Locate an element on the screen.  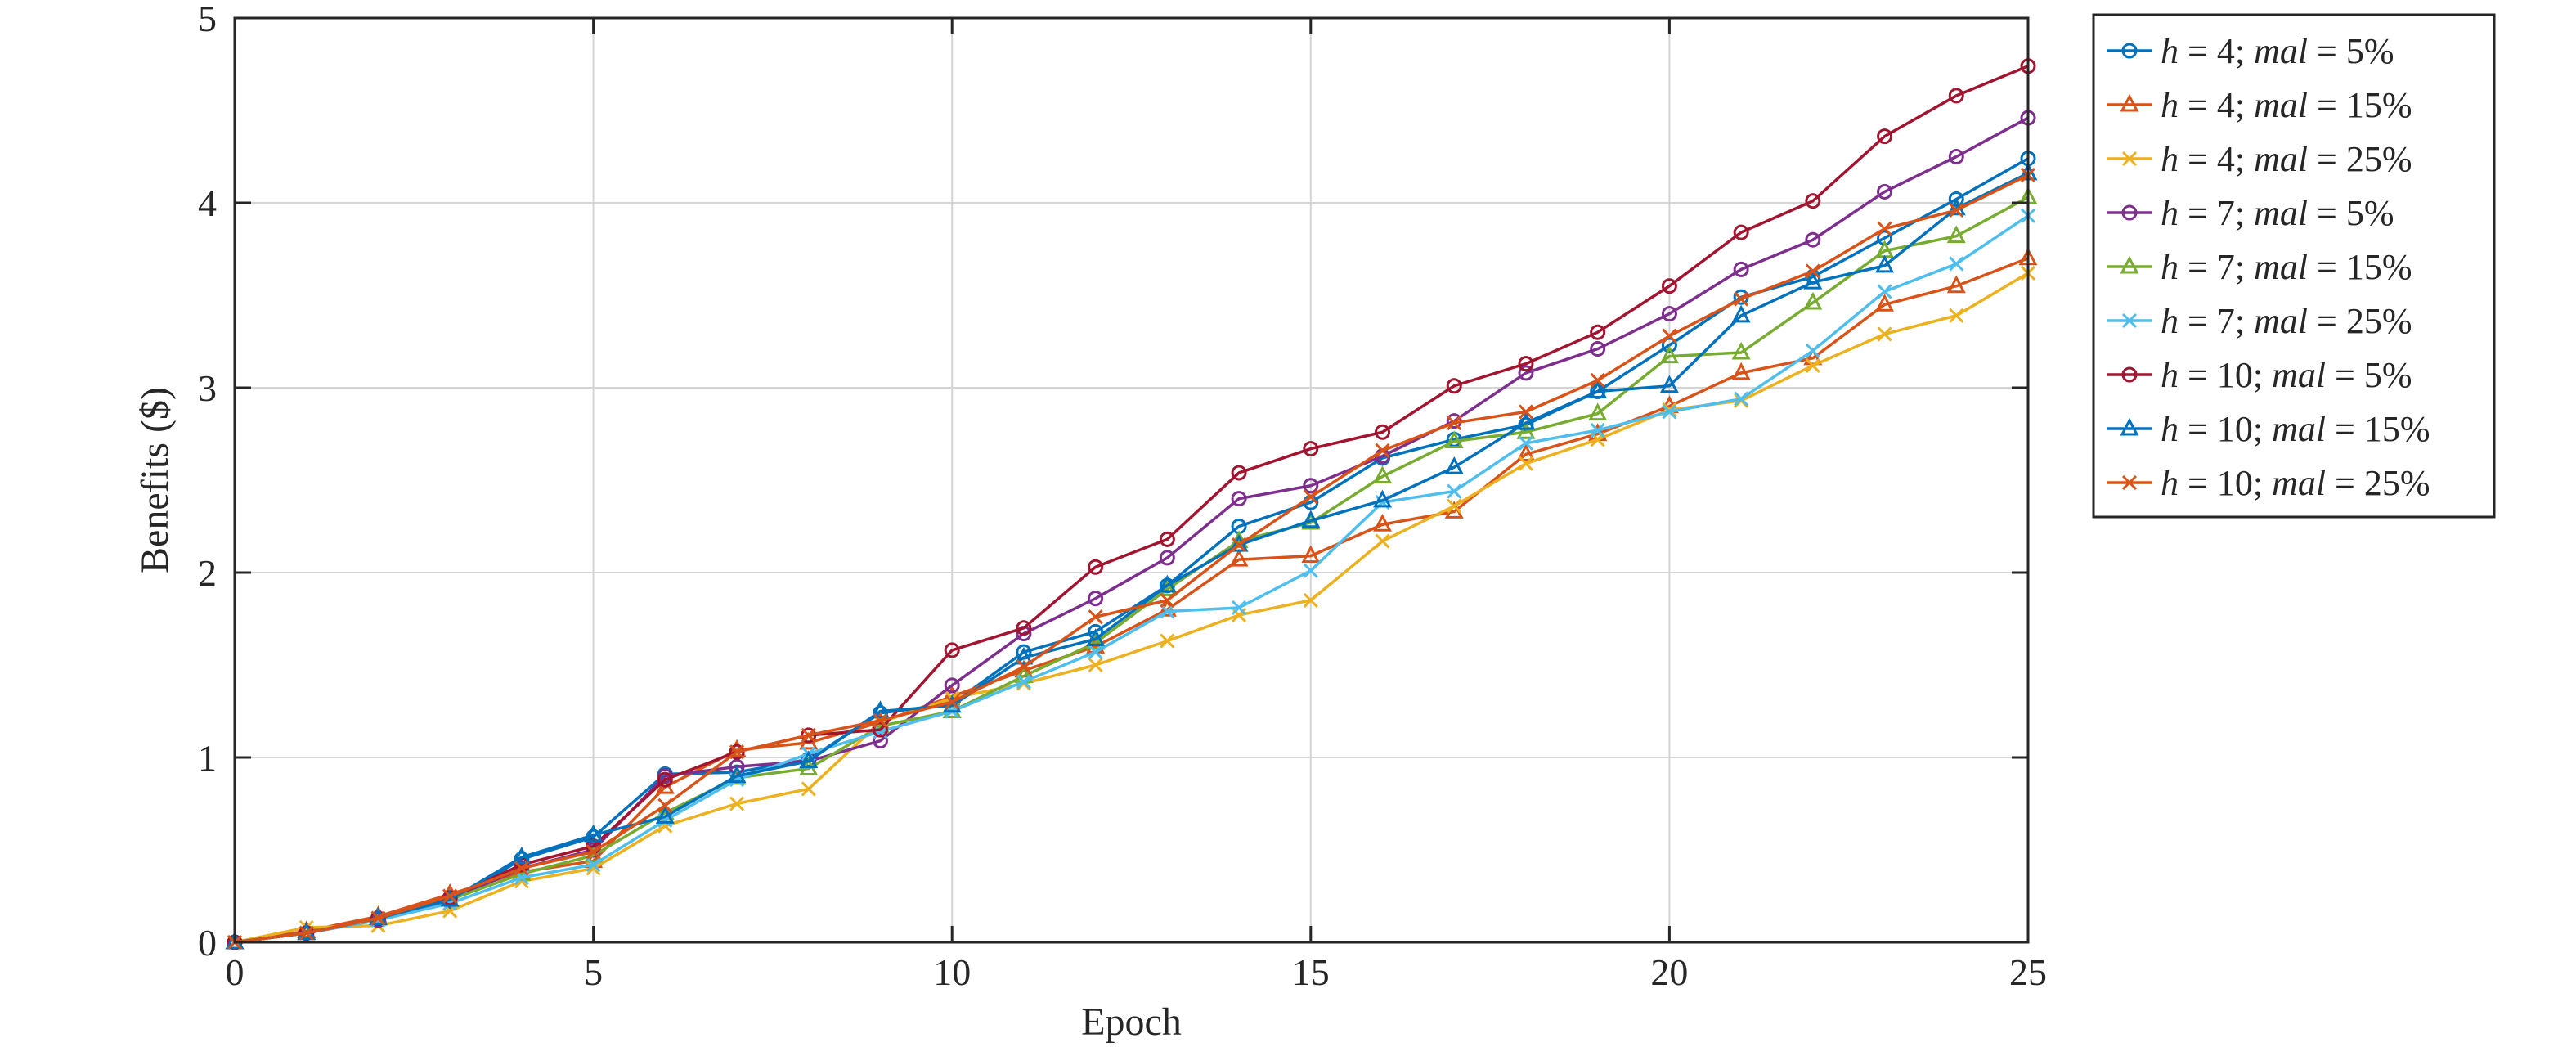
legend-label: h = 10; mal = 15% is located at coordinates (2295, 429).